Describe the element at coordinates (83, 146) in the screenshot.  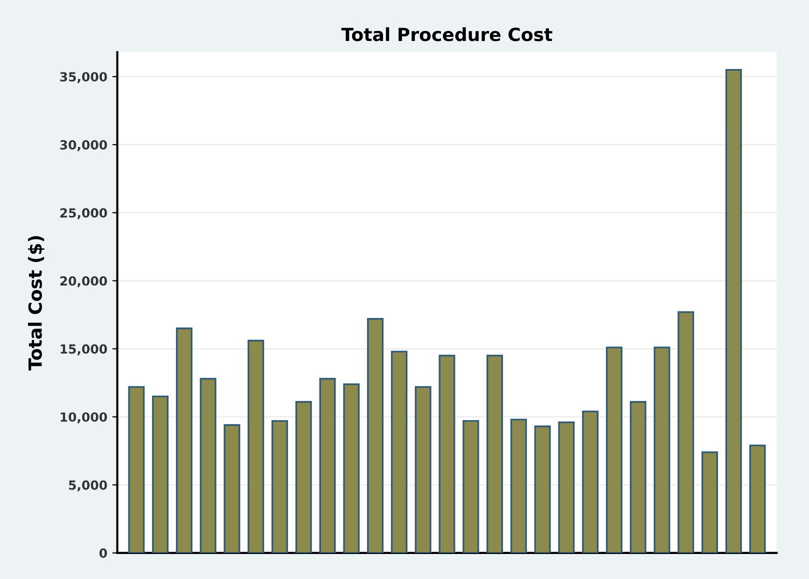
I see `y-tick-label: 30,000` at that location.